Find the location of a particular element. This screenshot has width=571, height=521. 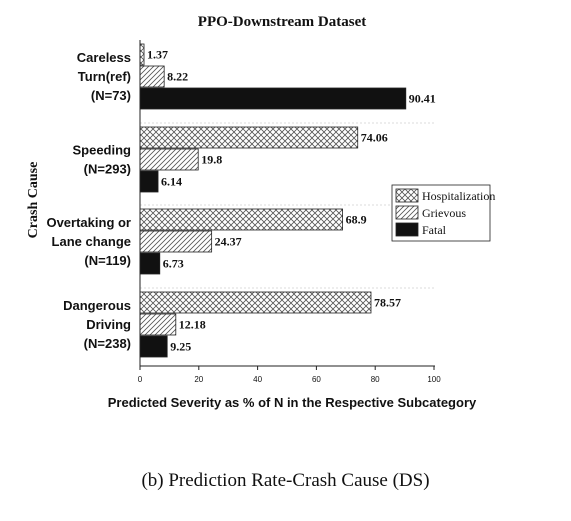

category-label: (N=73) is located at coordinates (111, 95).